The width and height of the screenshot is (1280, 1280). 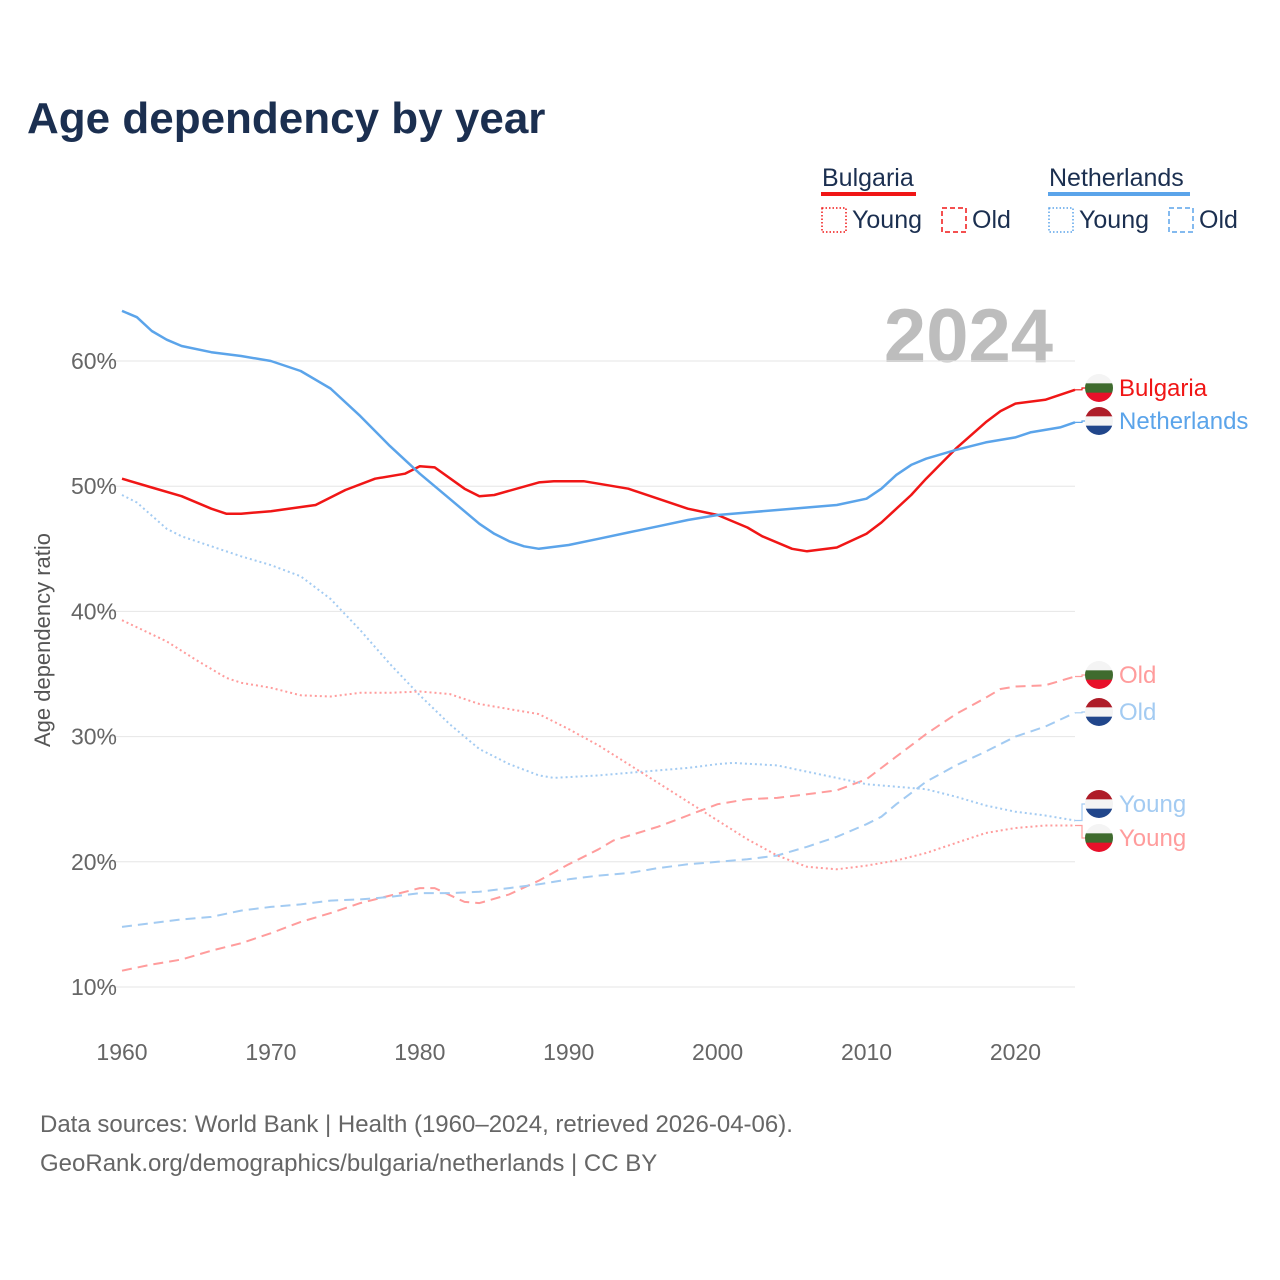 I want to click on legend-swatch-netherlands-young, so click(x=1061, y=220).